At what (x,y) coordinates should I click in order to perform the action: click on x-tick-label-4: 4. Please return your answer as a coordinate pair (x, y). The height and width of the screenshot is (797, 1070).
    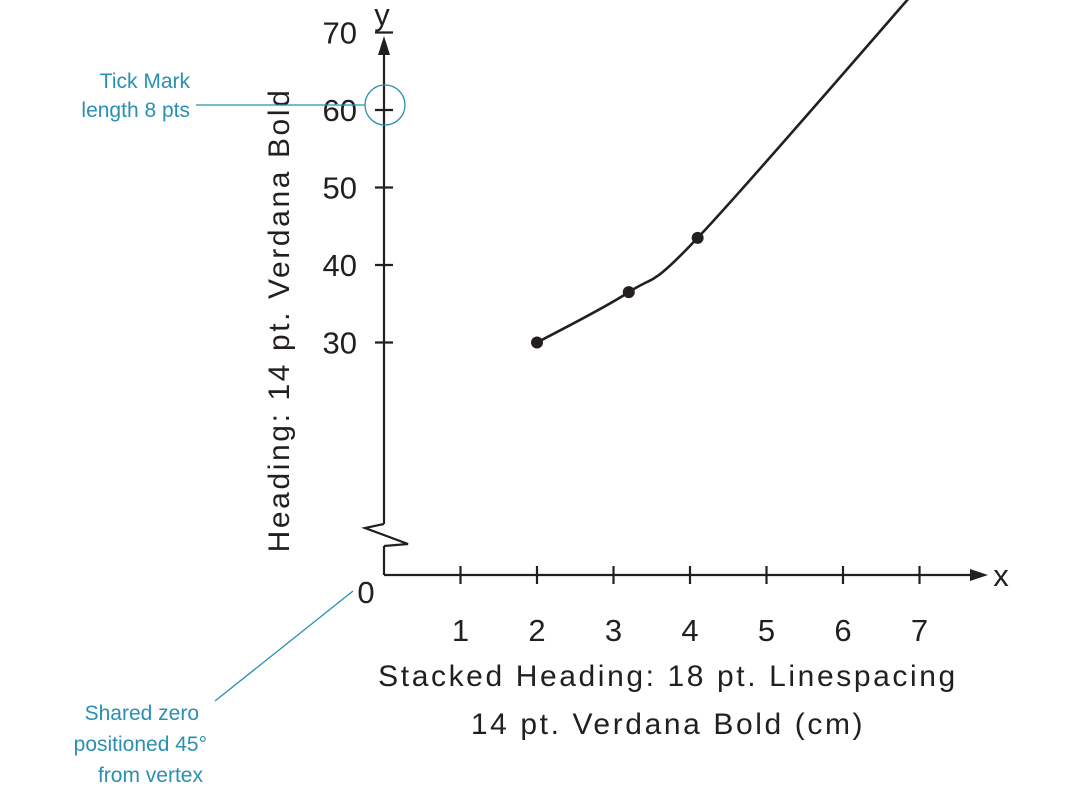
    Looking at the image, I should click on (689, 630).